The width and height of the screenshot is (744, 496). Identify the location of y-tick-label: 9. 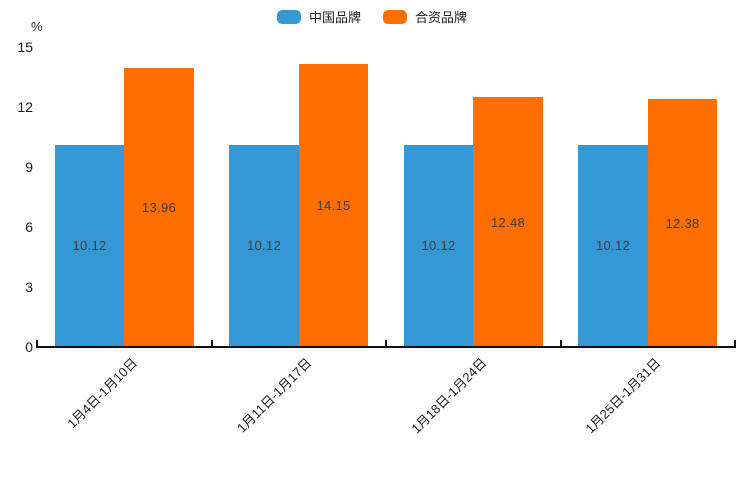
(29, 167).